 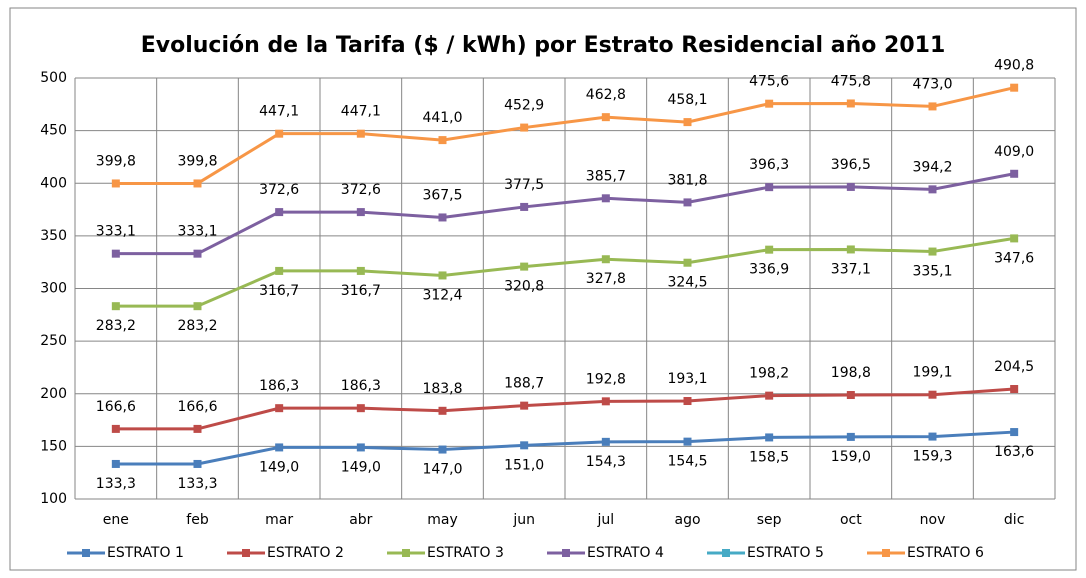 What do you see at coordinates (1014, 258) in the screenshot?
I see `data-label: 347,6` at bounding box center [1014, 258].